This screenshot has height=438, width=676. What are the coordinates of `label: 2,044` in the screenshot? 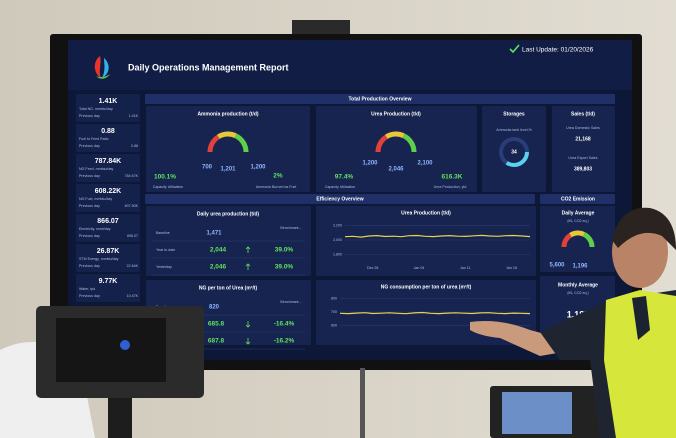 It's located at (218, 250).